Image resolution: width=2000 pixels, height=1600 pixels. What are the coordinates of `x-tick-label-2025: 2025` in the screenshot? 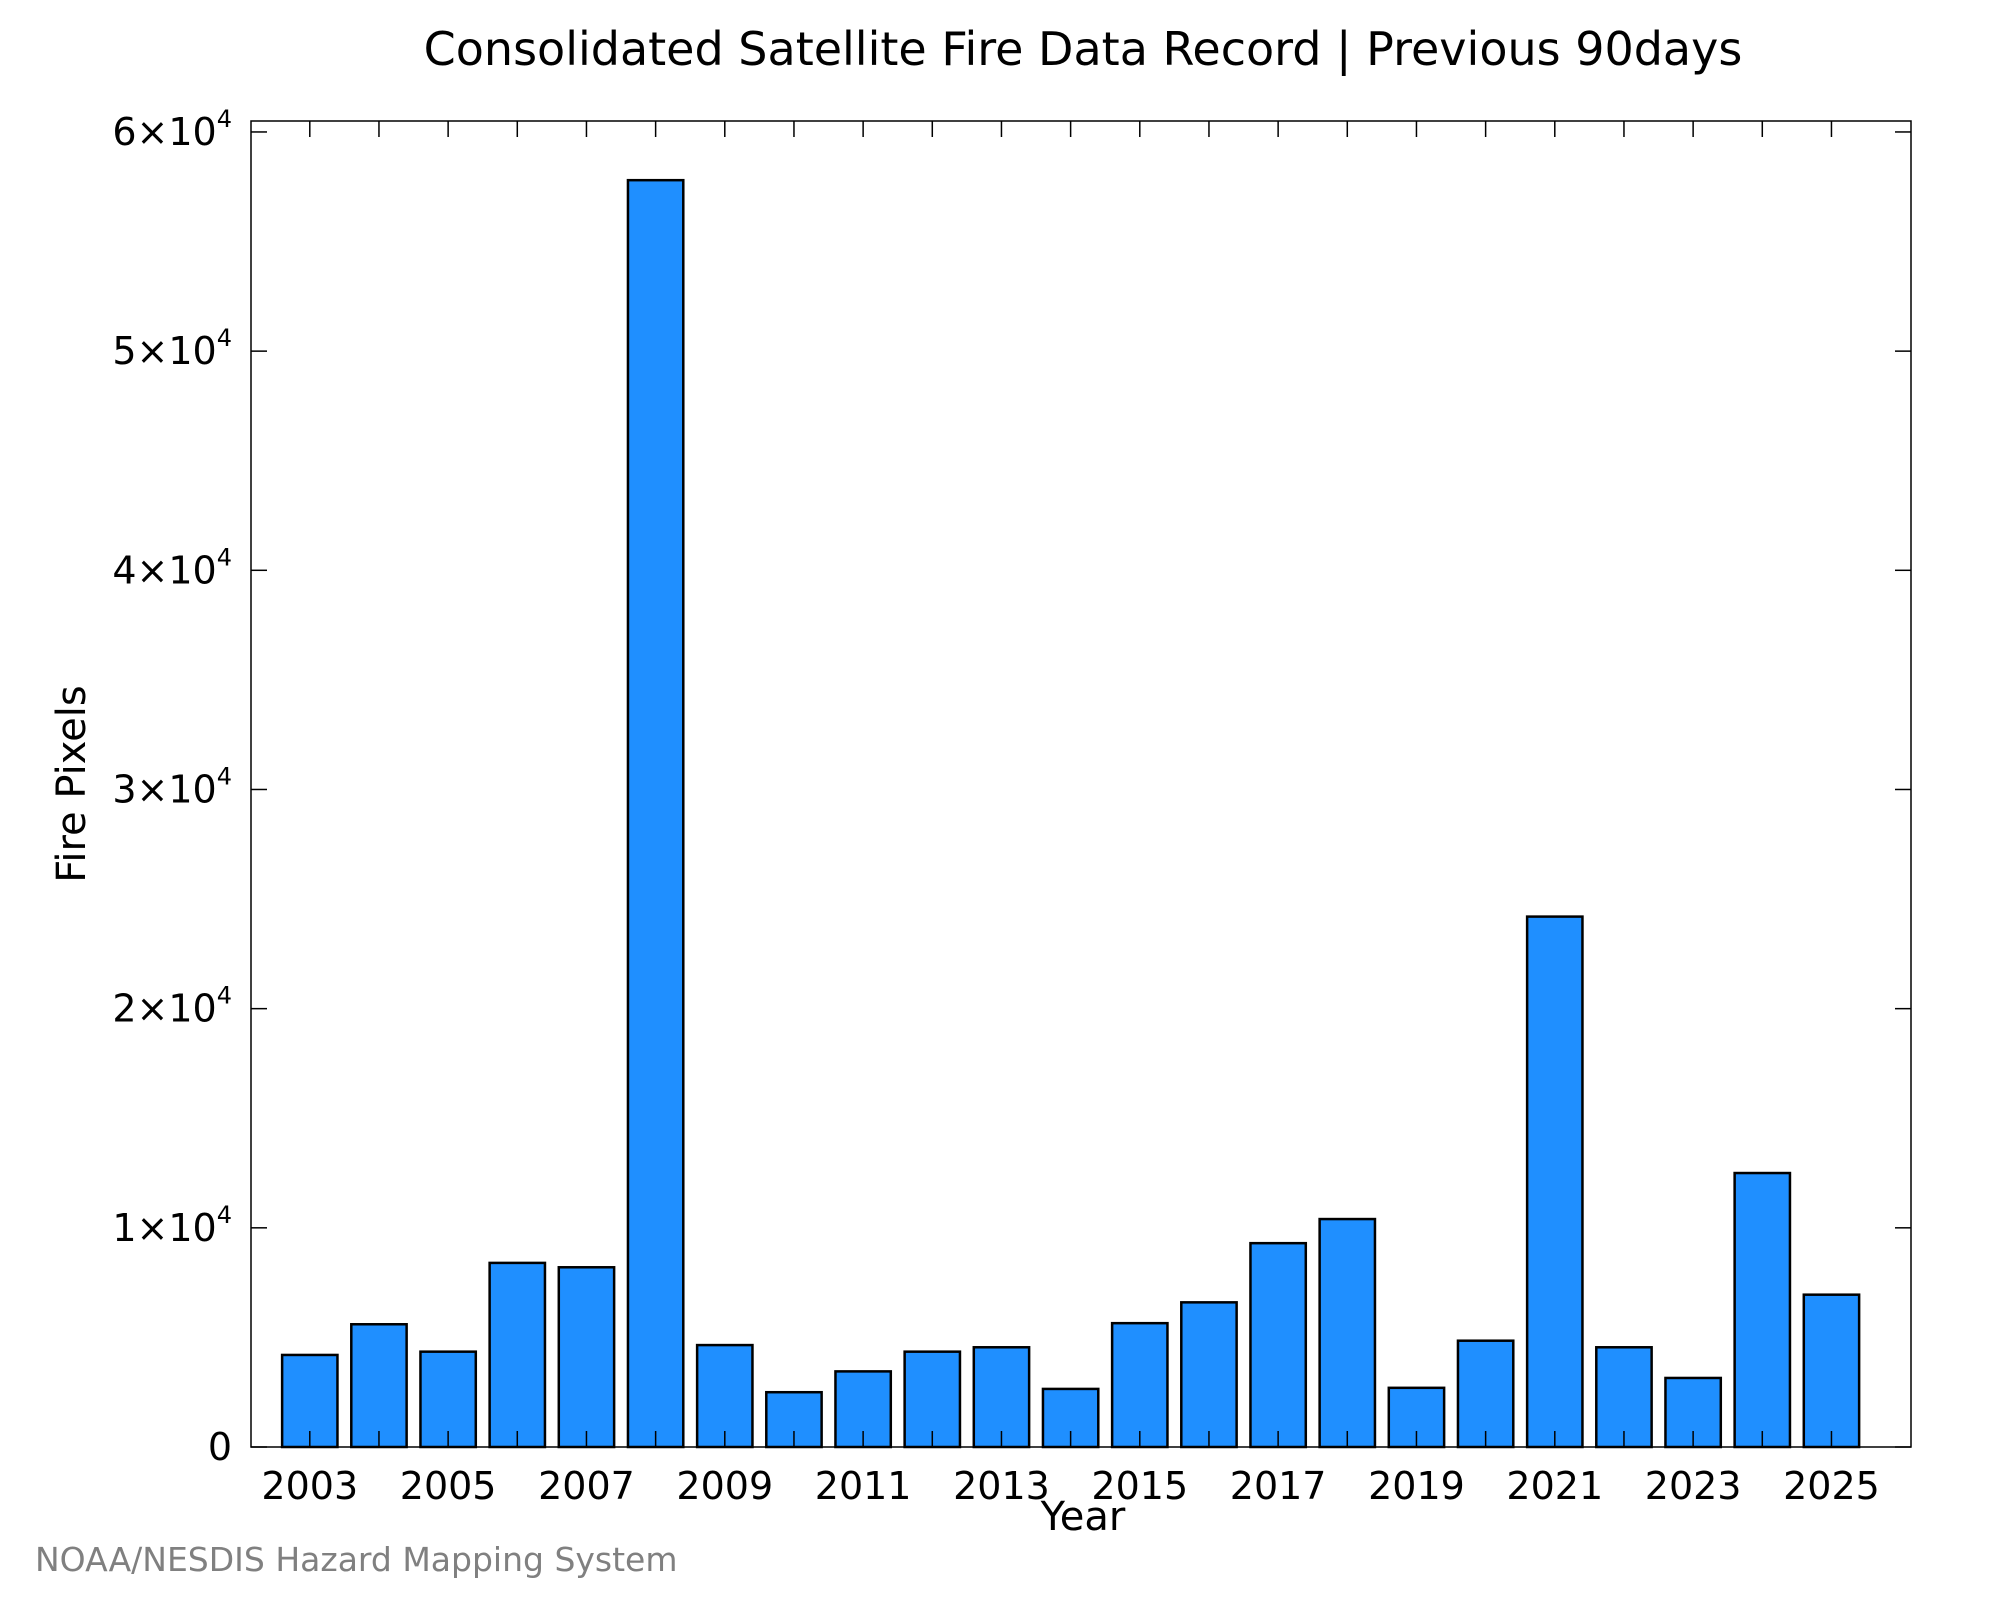 It's located at (1831, 1486).